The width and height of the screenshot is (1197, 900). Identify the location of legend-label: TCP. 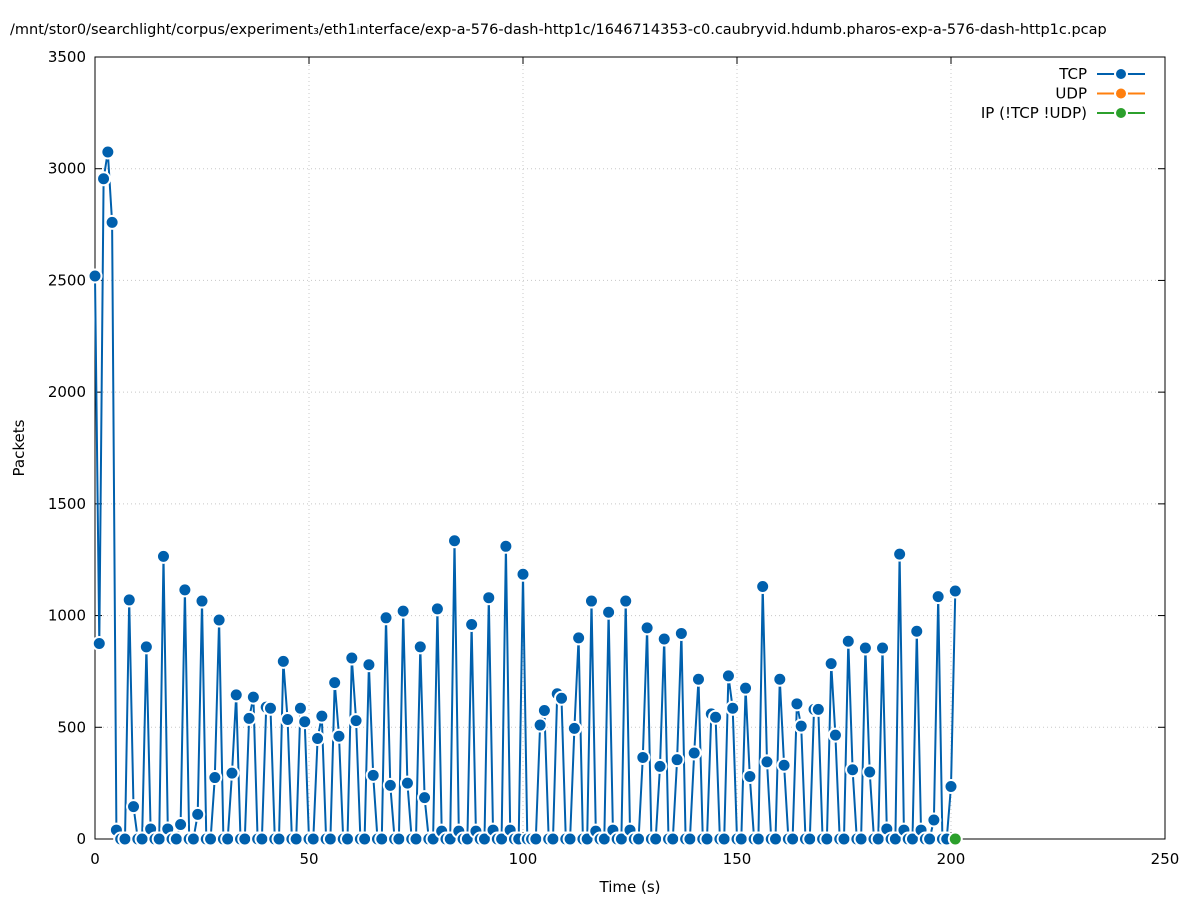
(1072, 74).